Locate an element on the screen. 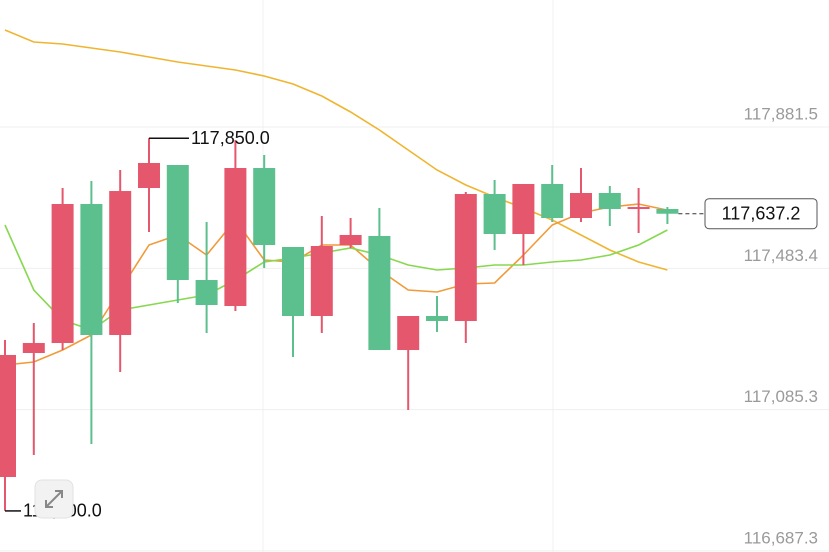 This screenshot has height=552, width=829. y-tick-label: 116,687.3 is located at coordinates (781, 537).